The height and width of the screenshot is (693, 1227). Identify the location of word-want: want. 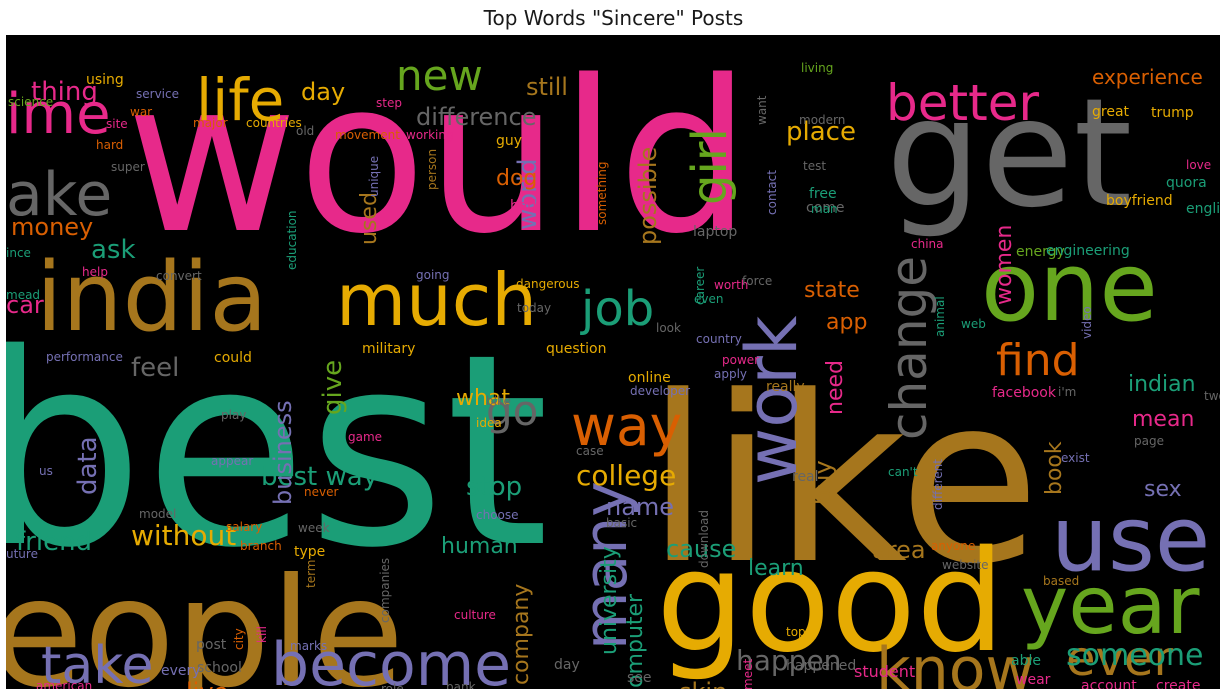
(762, 110).